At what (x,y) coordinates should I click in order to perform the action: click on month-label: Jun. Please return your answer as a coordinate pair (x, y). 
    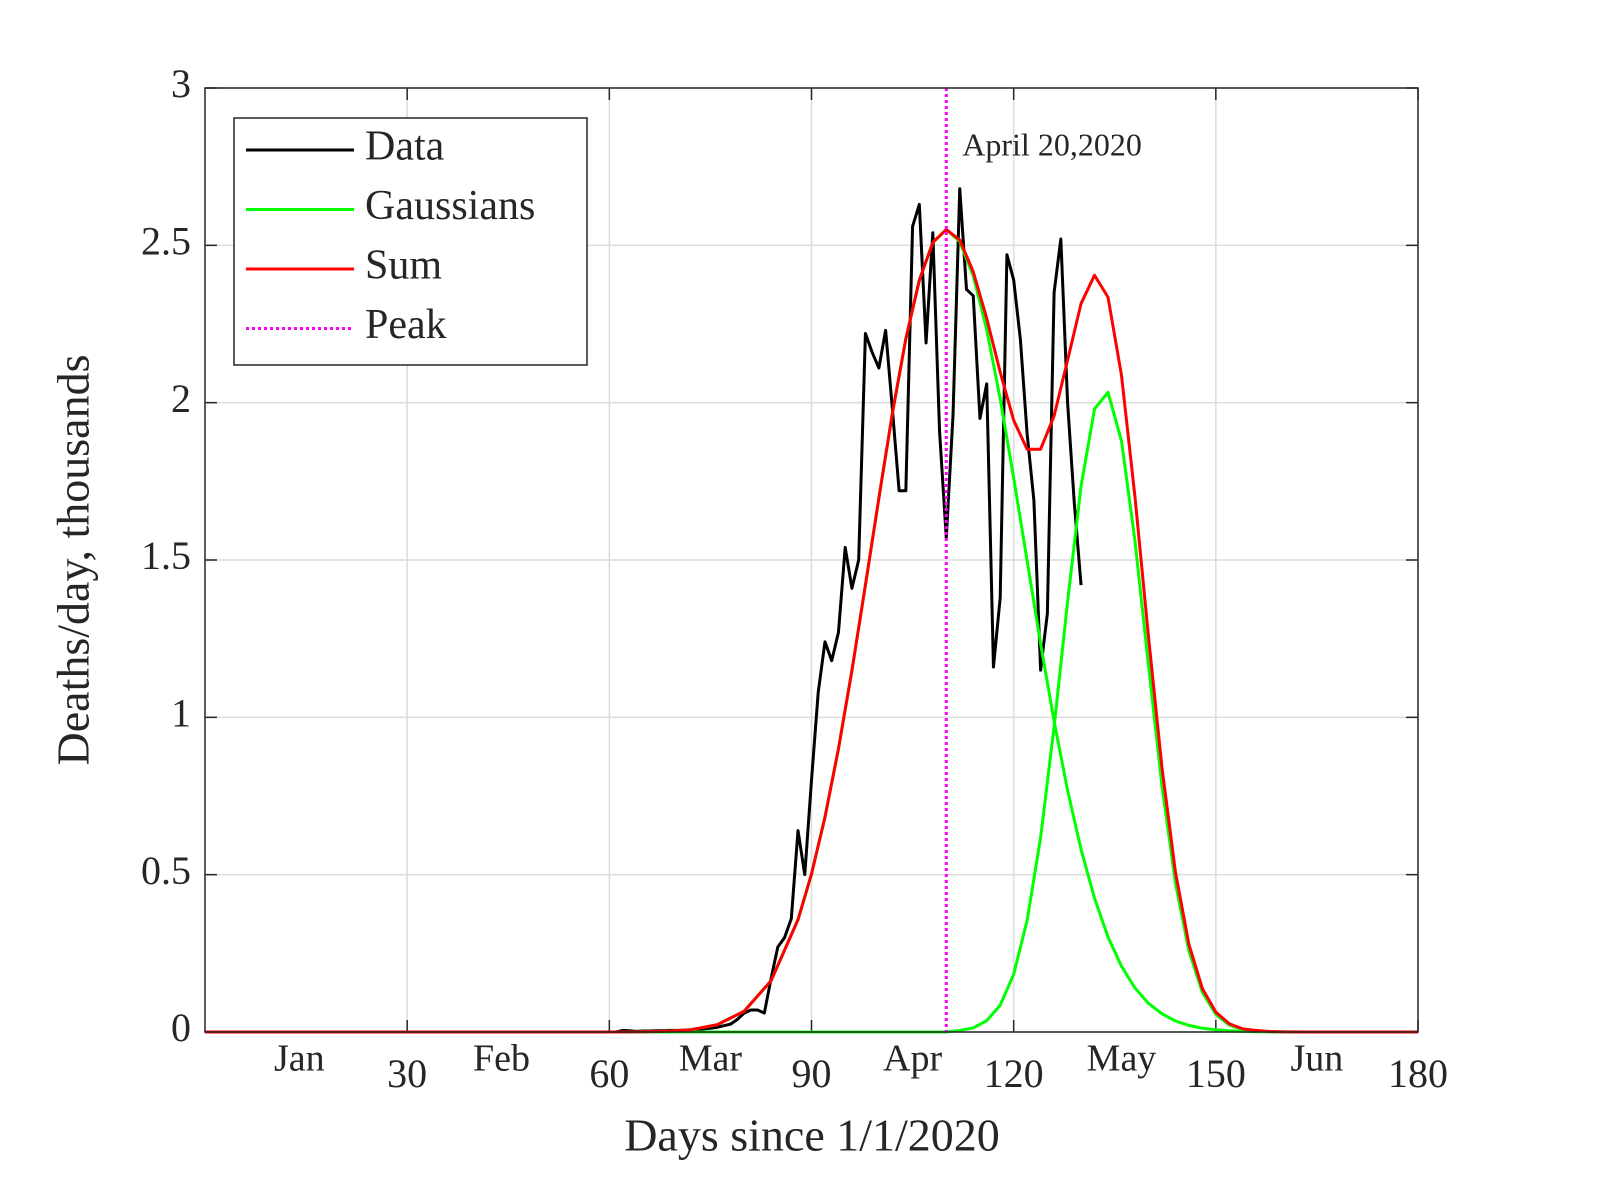
    Looking at the image, I should click on (1317, 1059).